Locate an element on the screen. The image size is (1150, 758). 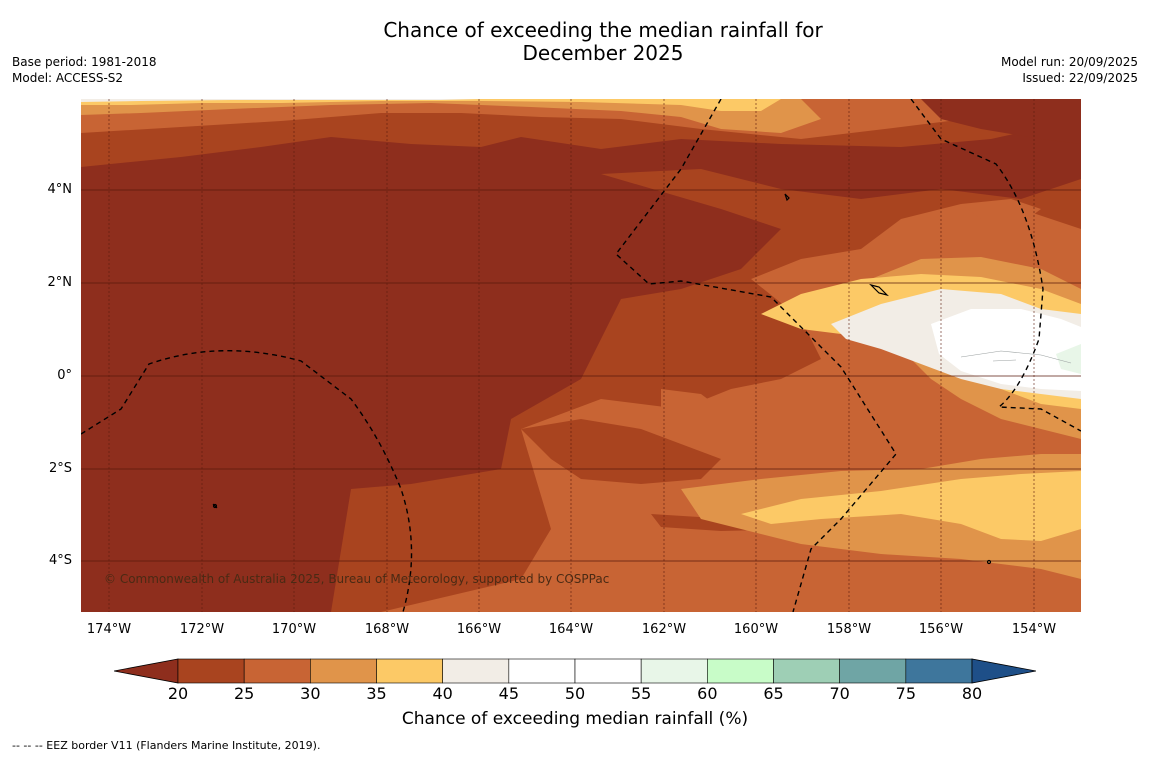
colorbar-extend-low is located at coordinates (146, 671).